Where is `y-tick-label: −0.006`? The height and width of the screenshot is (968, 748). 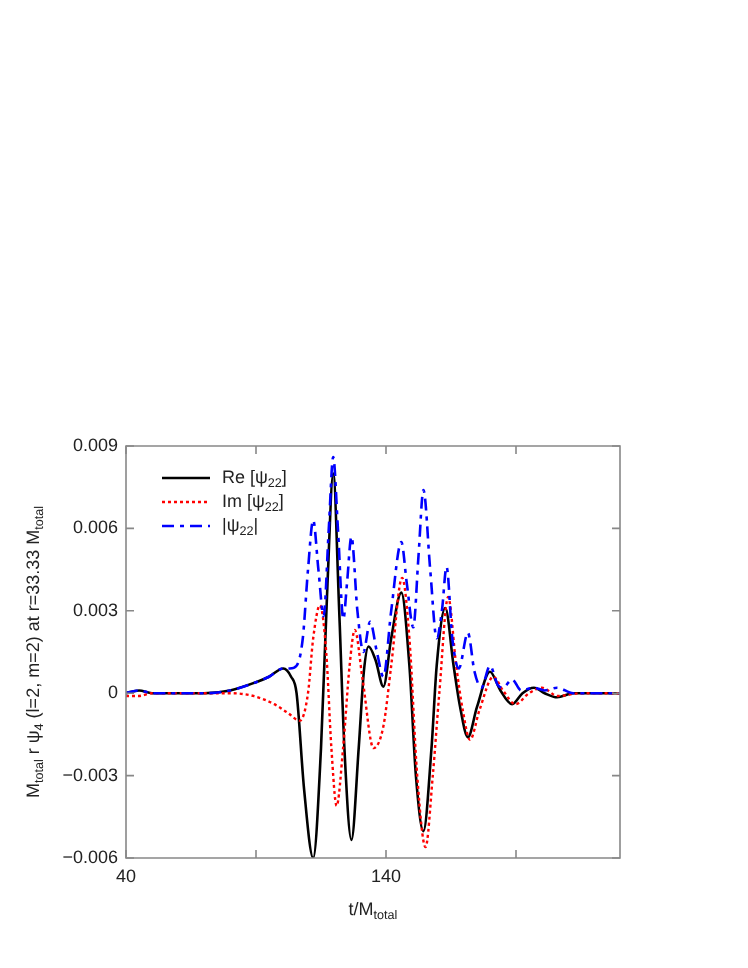 y-tick-label: −0.006 is located at coordinates (90, 856).